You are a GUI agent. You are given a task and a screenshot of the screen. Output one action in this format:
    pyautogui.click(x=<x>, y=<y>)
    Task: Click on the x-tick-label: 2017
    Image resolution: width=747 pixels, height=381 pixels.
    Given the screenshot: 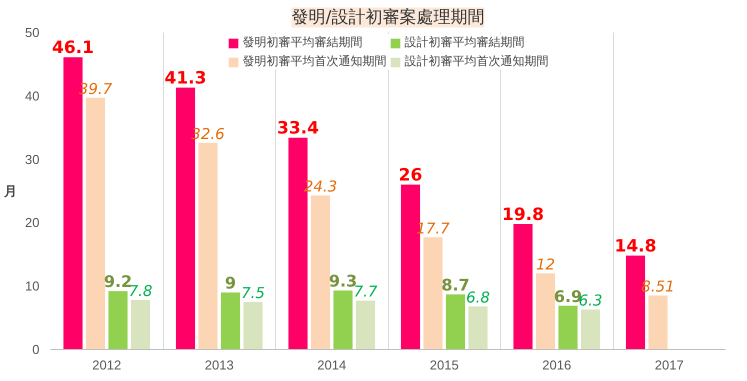 What is the action you would take?
    pyautogui.click(x=669, y=365)
    